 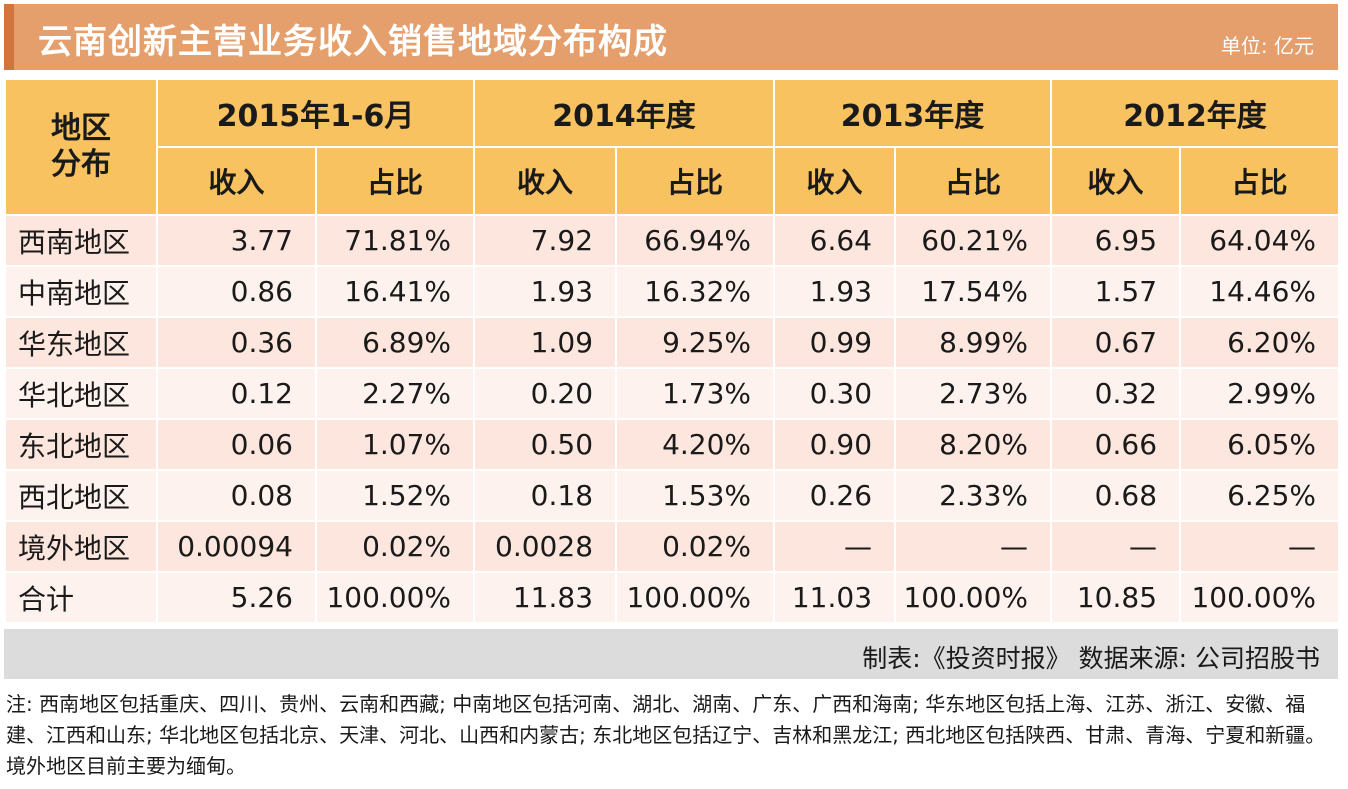 I want to click on share-cell: 16.32%, so click(x=695, y=291).